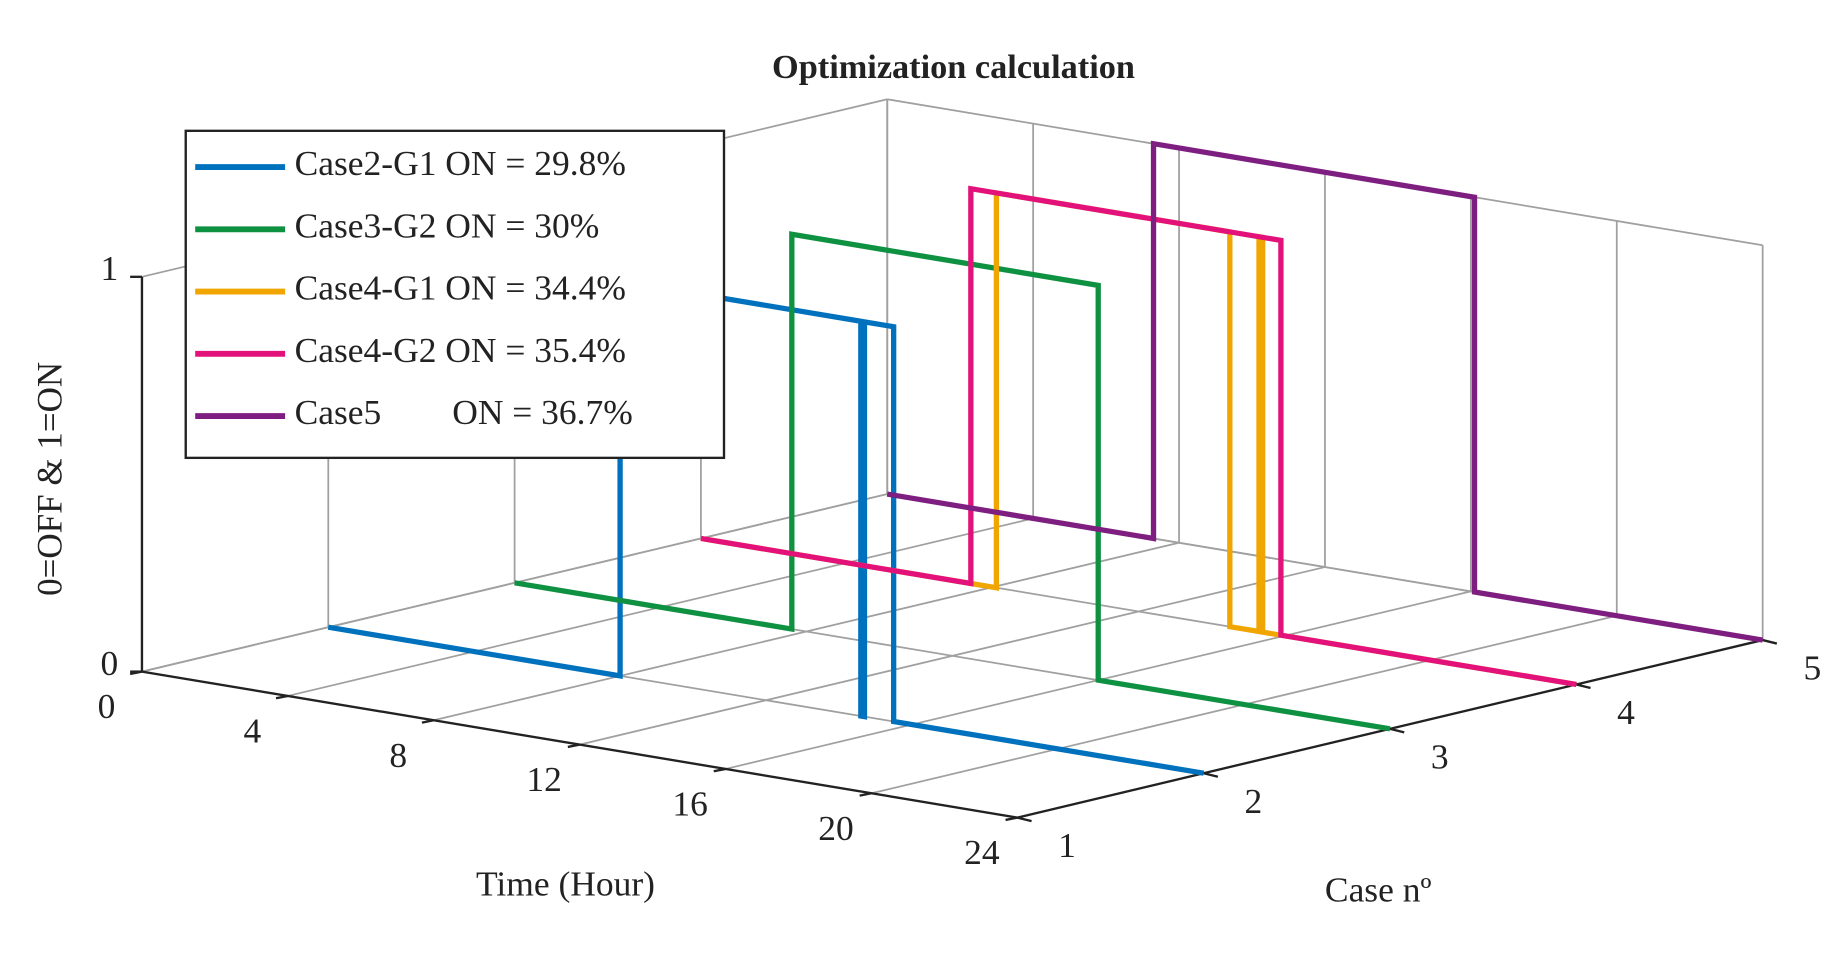 The height and width of the screenshot is (958, 1834). What do you see at coordinates (460, 163) in the screenshot?
I see `legend-label: Case2-G1 ON = 29.8%` at bounding box center [460, 163].